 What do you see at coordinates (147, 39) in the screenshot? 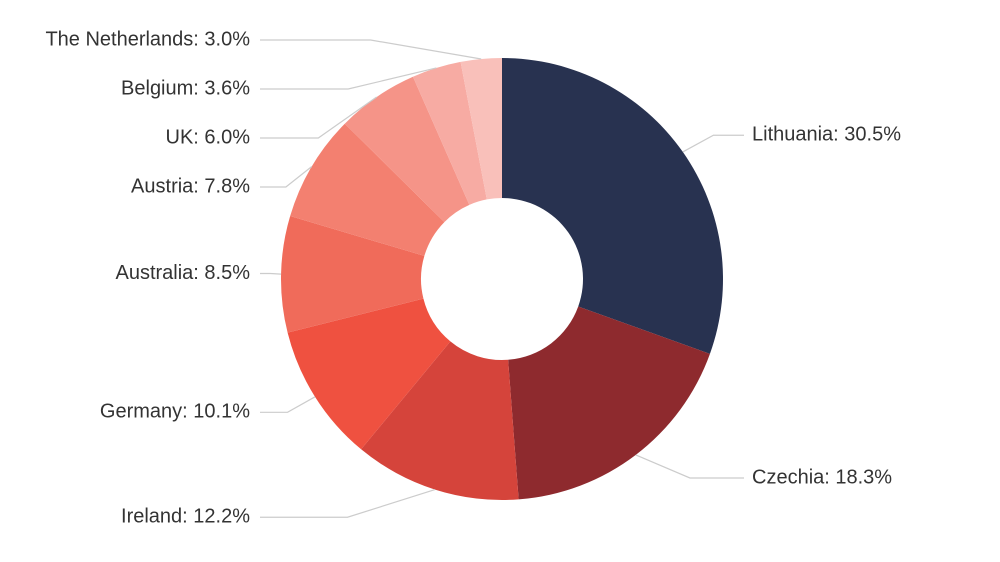
I see `data-label: The Netherlands: 3.0%` at bounding box center [147, 39].